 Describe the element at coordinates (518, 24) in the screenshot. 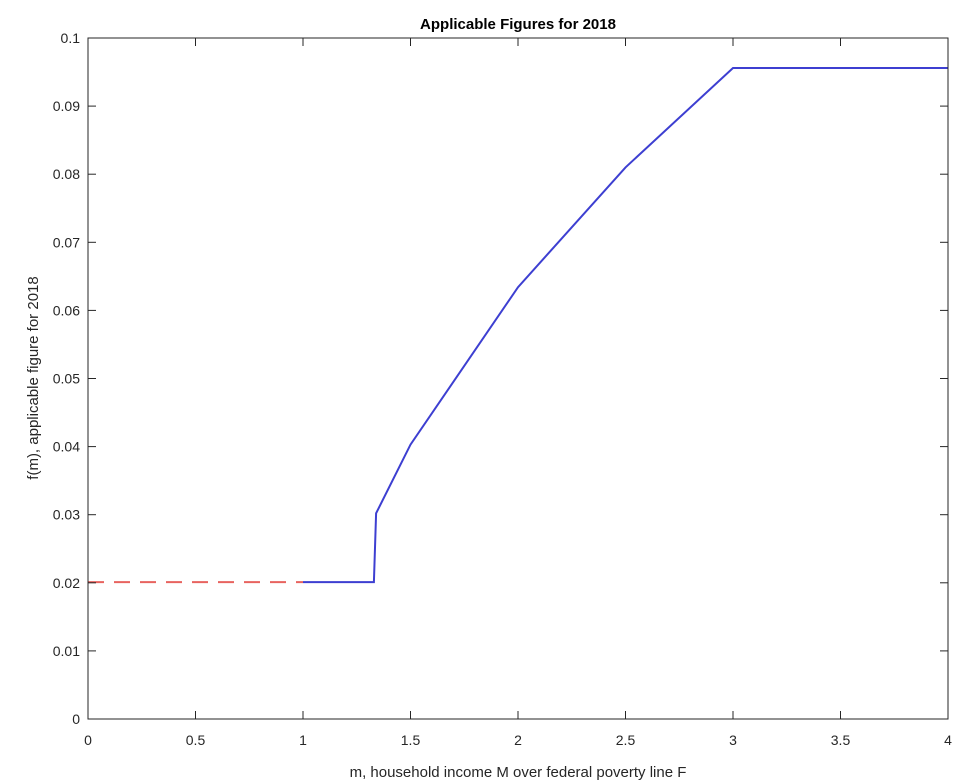

I see `chart-title: Applicable Figures for 2018` at that location.